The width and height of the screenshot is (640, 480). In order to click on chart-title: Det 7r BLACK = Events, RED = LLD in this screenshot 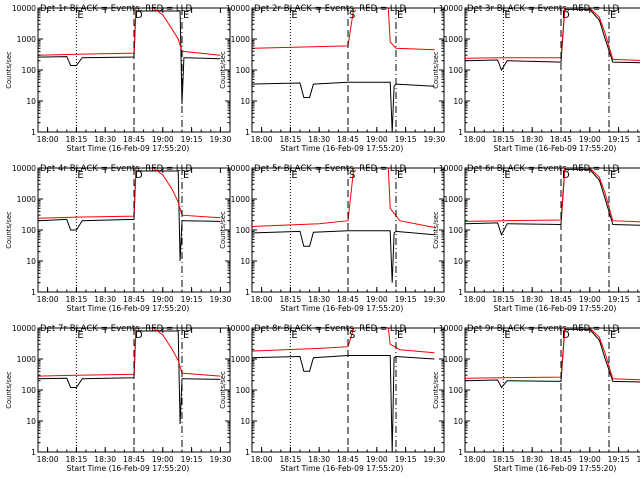, I will do `click(116, 329)`.